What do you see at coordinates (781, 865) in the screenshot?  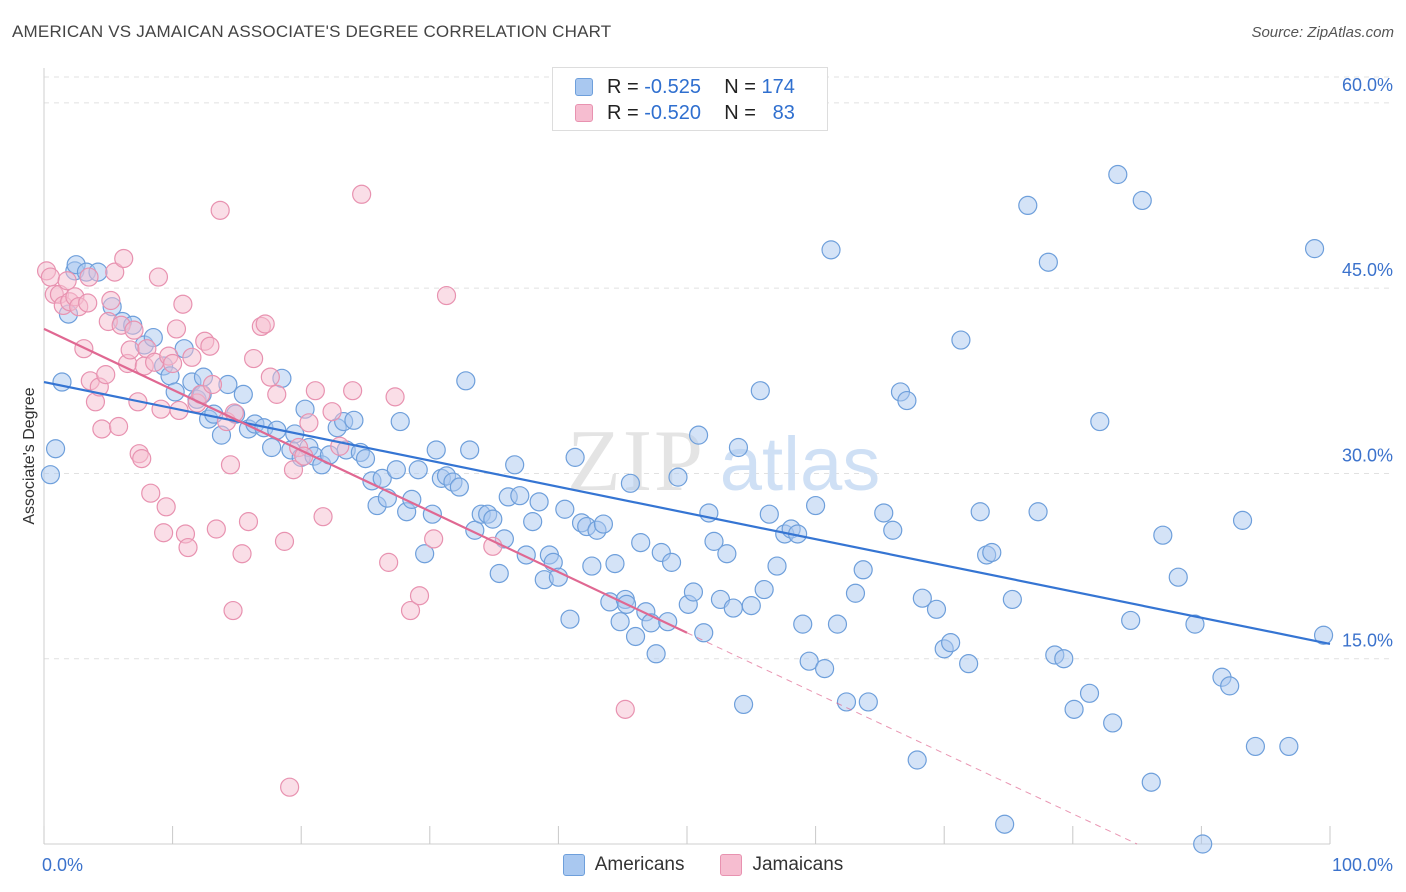 I see `legend-item-jamaicans: Jamaicans` at bounding box center [781, 865].